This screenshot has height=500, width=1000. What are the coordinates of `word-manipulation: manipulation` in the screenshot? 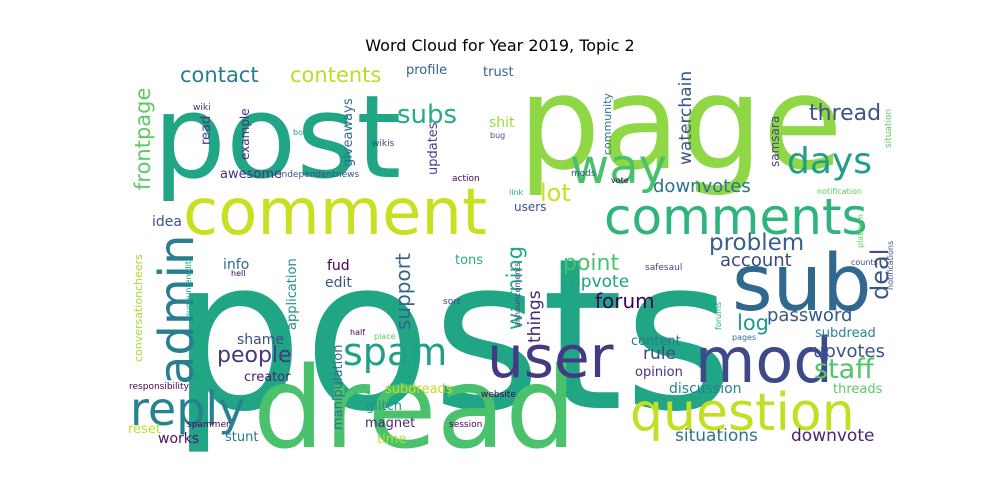 It's located at (338, 387).